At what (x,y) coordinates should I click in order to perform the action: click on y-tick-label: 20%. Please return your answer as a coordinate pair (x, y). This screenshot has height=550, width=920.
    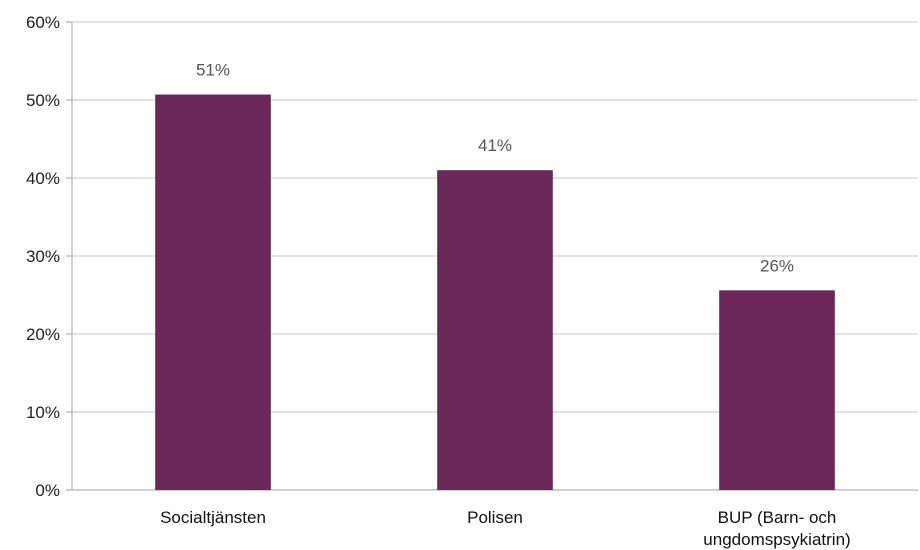
    Looking at the image, I should click on (43, 334).